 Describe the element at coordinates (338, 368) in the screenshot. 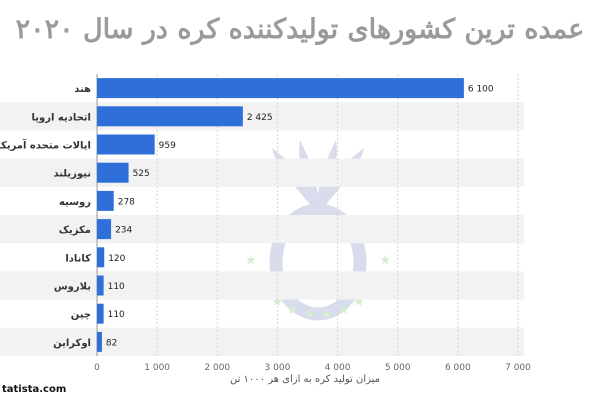

I see `x-tick-label: 4 000` at that location.